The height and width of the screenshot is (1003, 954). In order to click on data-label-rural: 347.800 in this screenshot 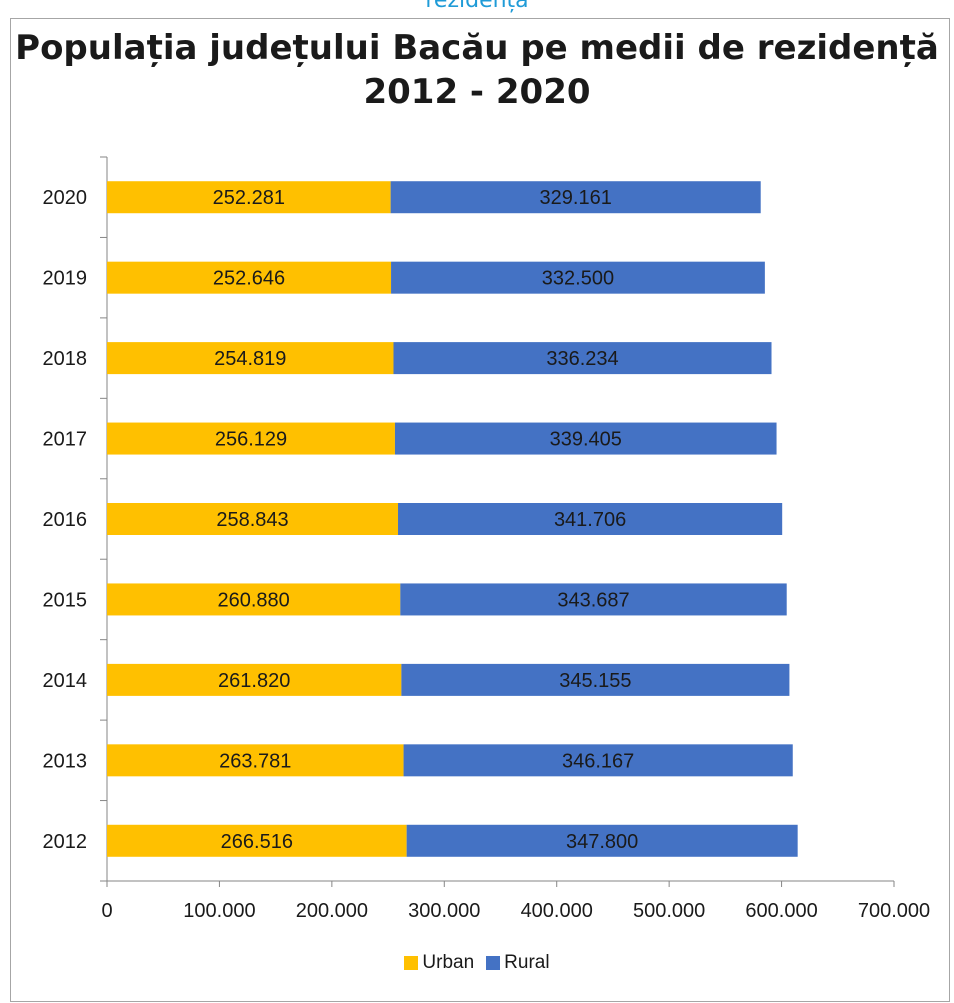, I will do `click(602, 842)`.